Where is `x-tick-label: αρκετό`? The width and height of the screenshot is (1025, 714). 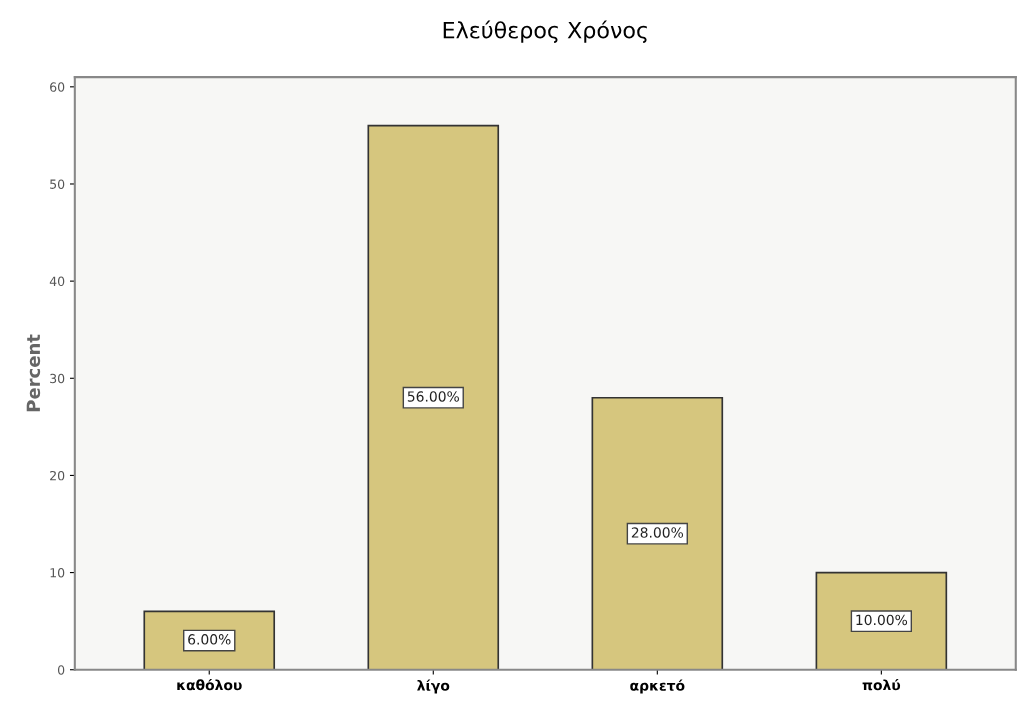 x-tick-label: αρκετό is located at coordinates (657, 686).